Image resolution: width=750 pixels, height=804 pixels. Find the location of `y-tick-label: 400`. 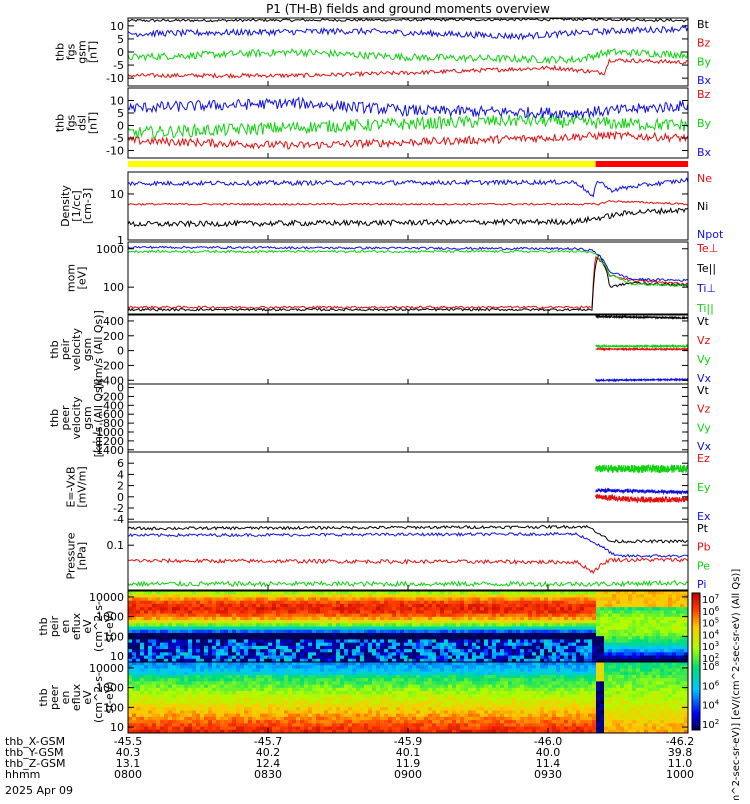

y-tick-label: 400 is located at coordinates (113, 321).